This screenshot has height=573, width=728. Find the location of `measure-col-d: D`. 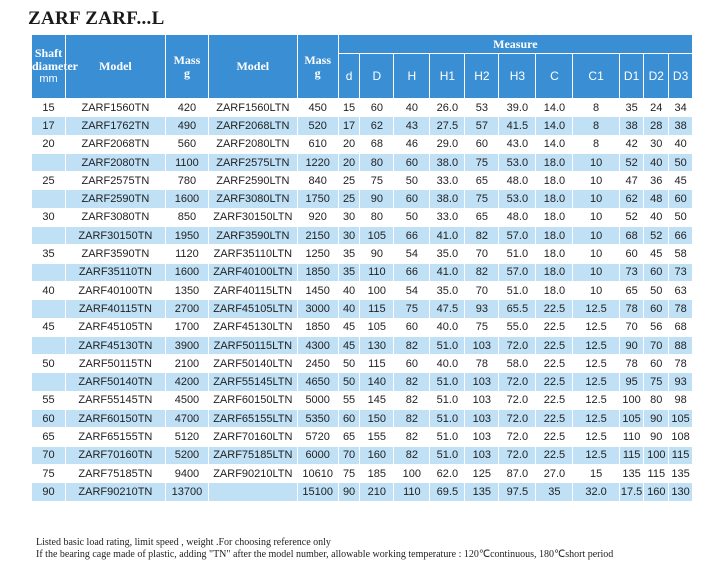

measure-col-d: D is located at coordinates (377, 76).